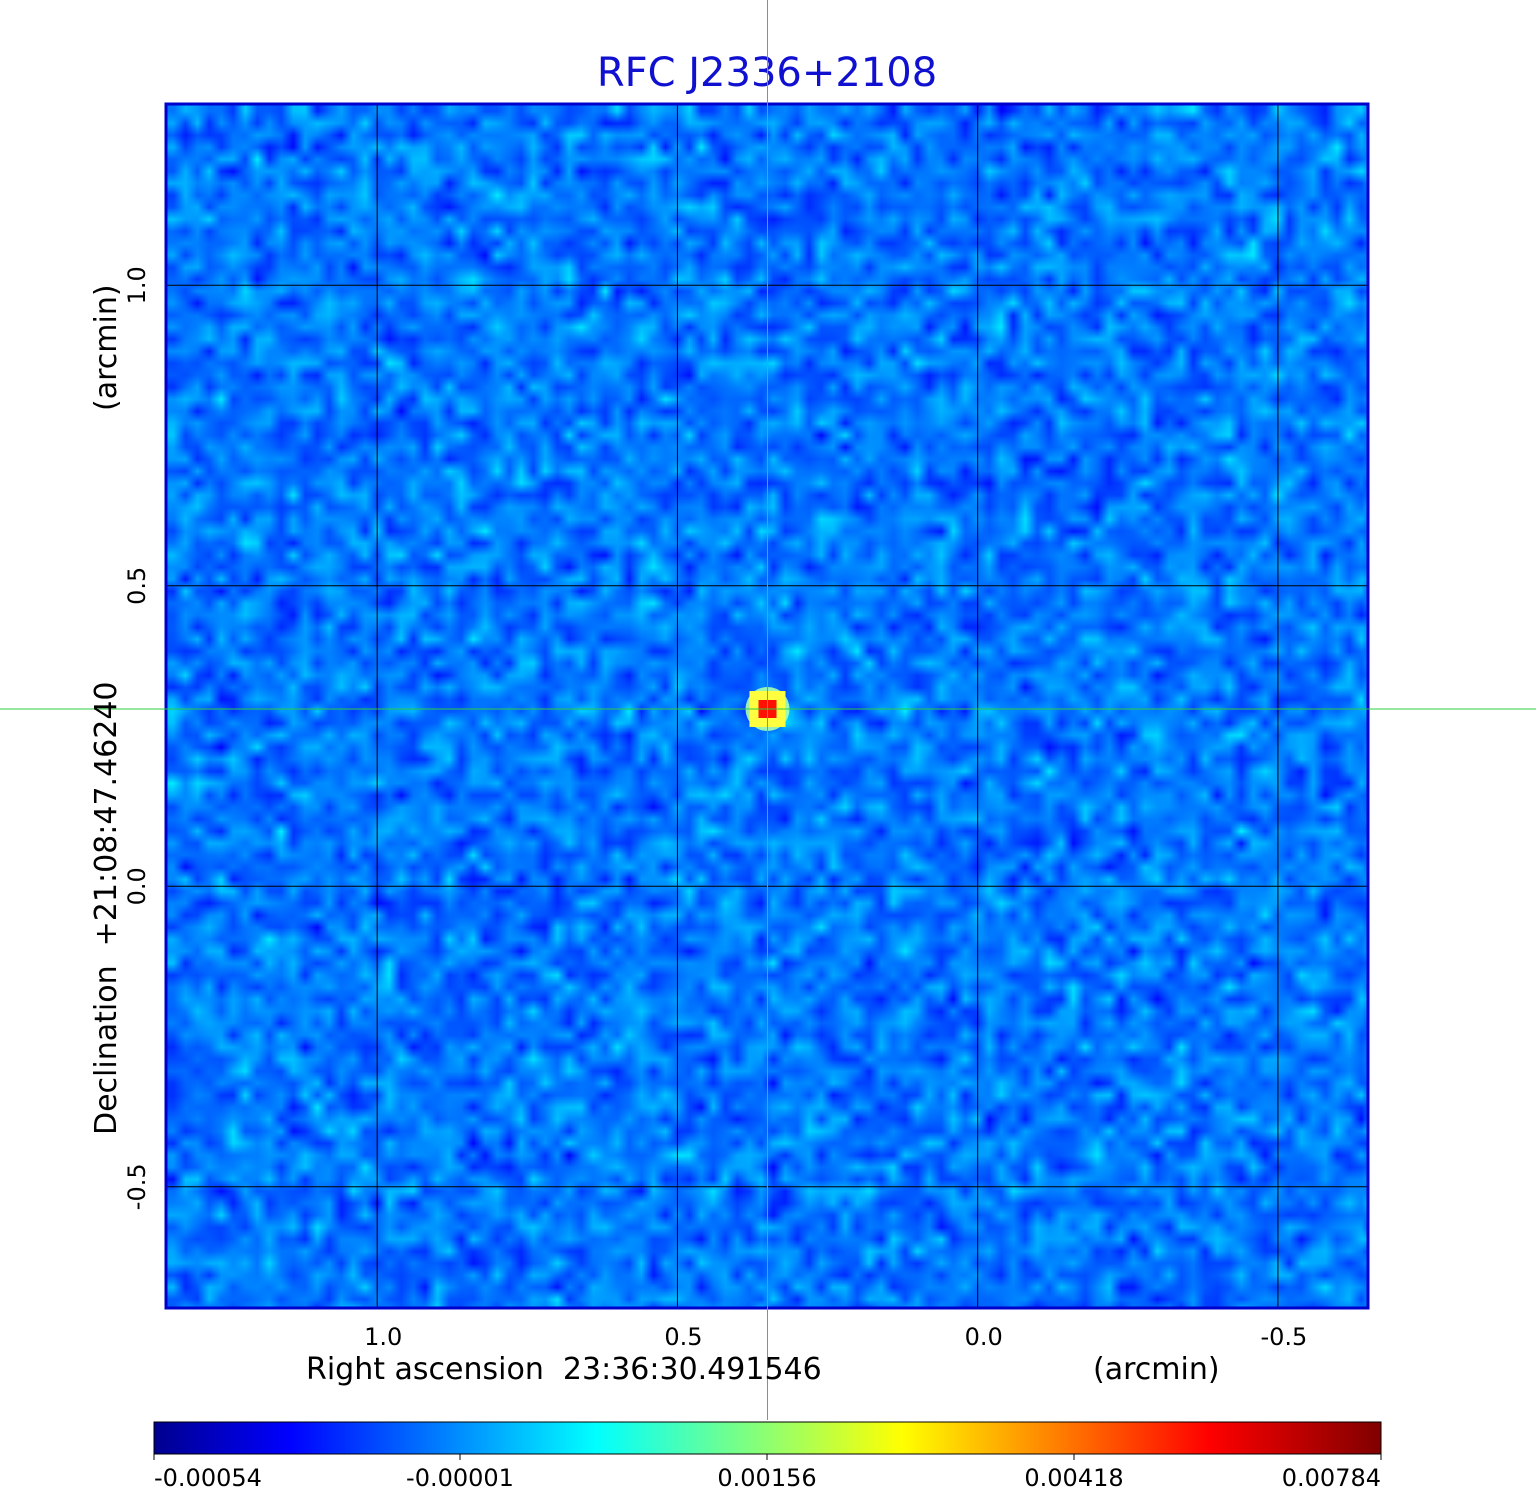 The height and width of the screenshot is (1511, 1536). What do you see at coordinates (1073, 1478) in the screenshot?
I see `colorbar-tick-label: 0.00418` at bounding box center [1073, 1478].